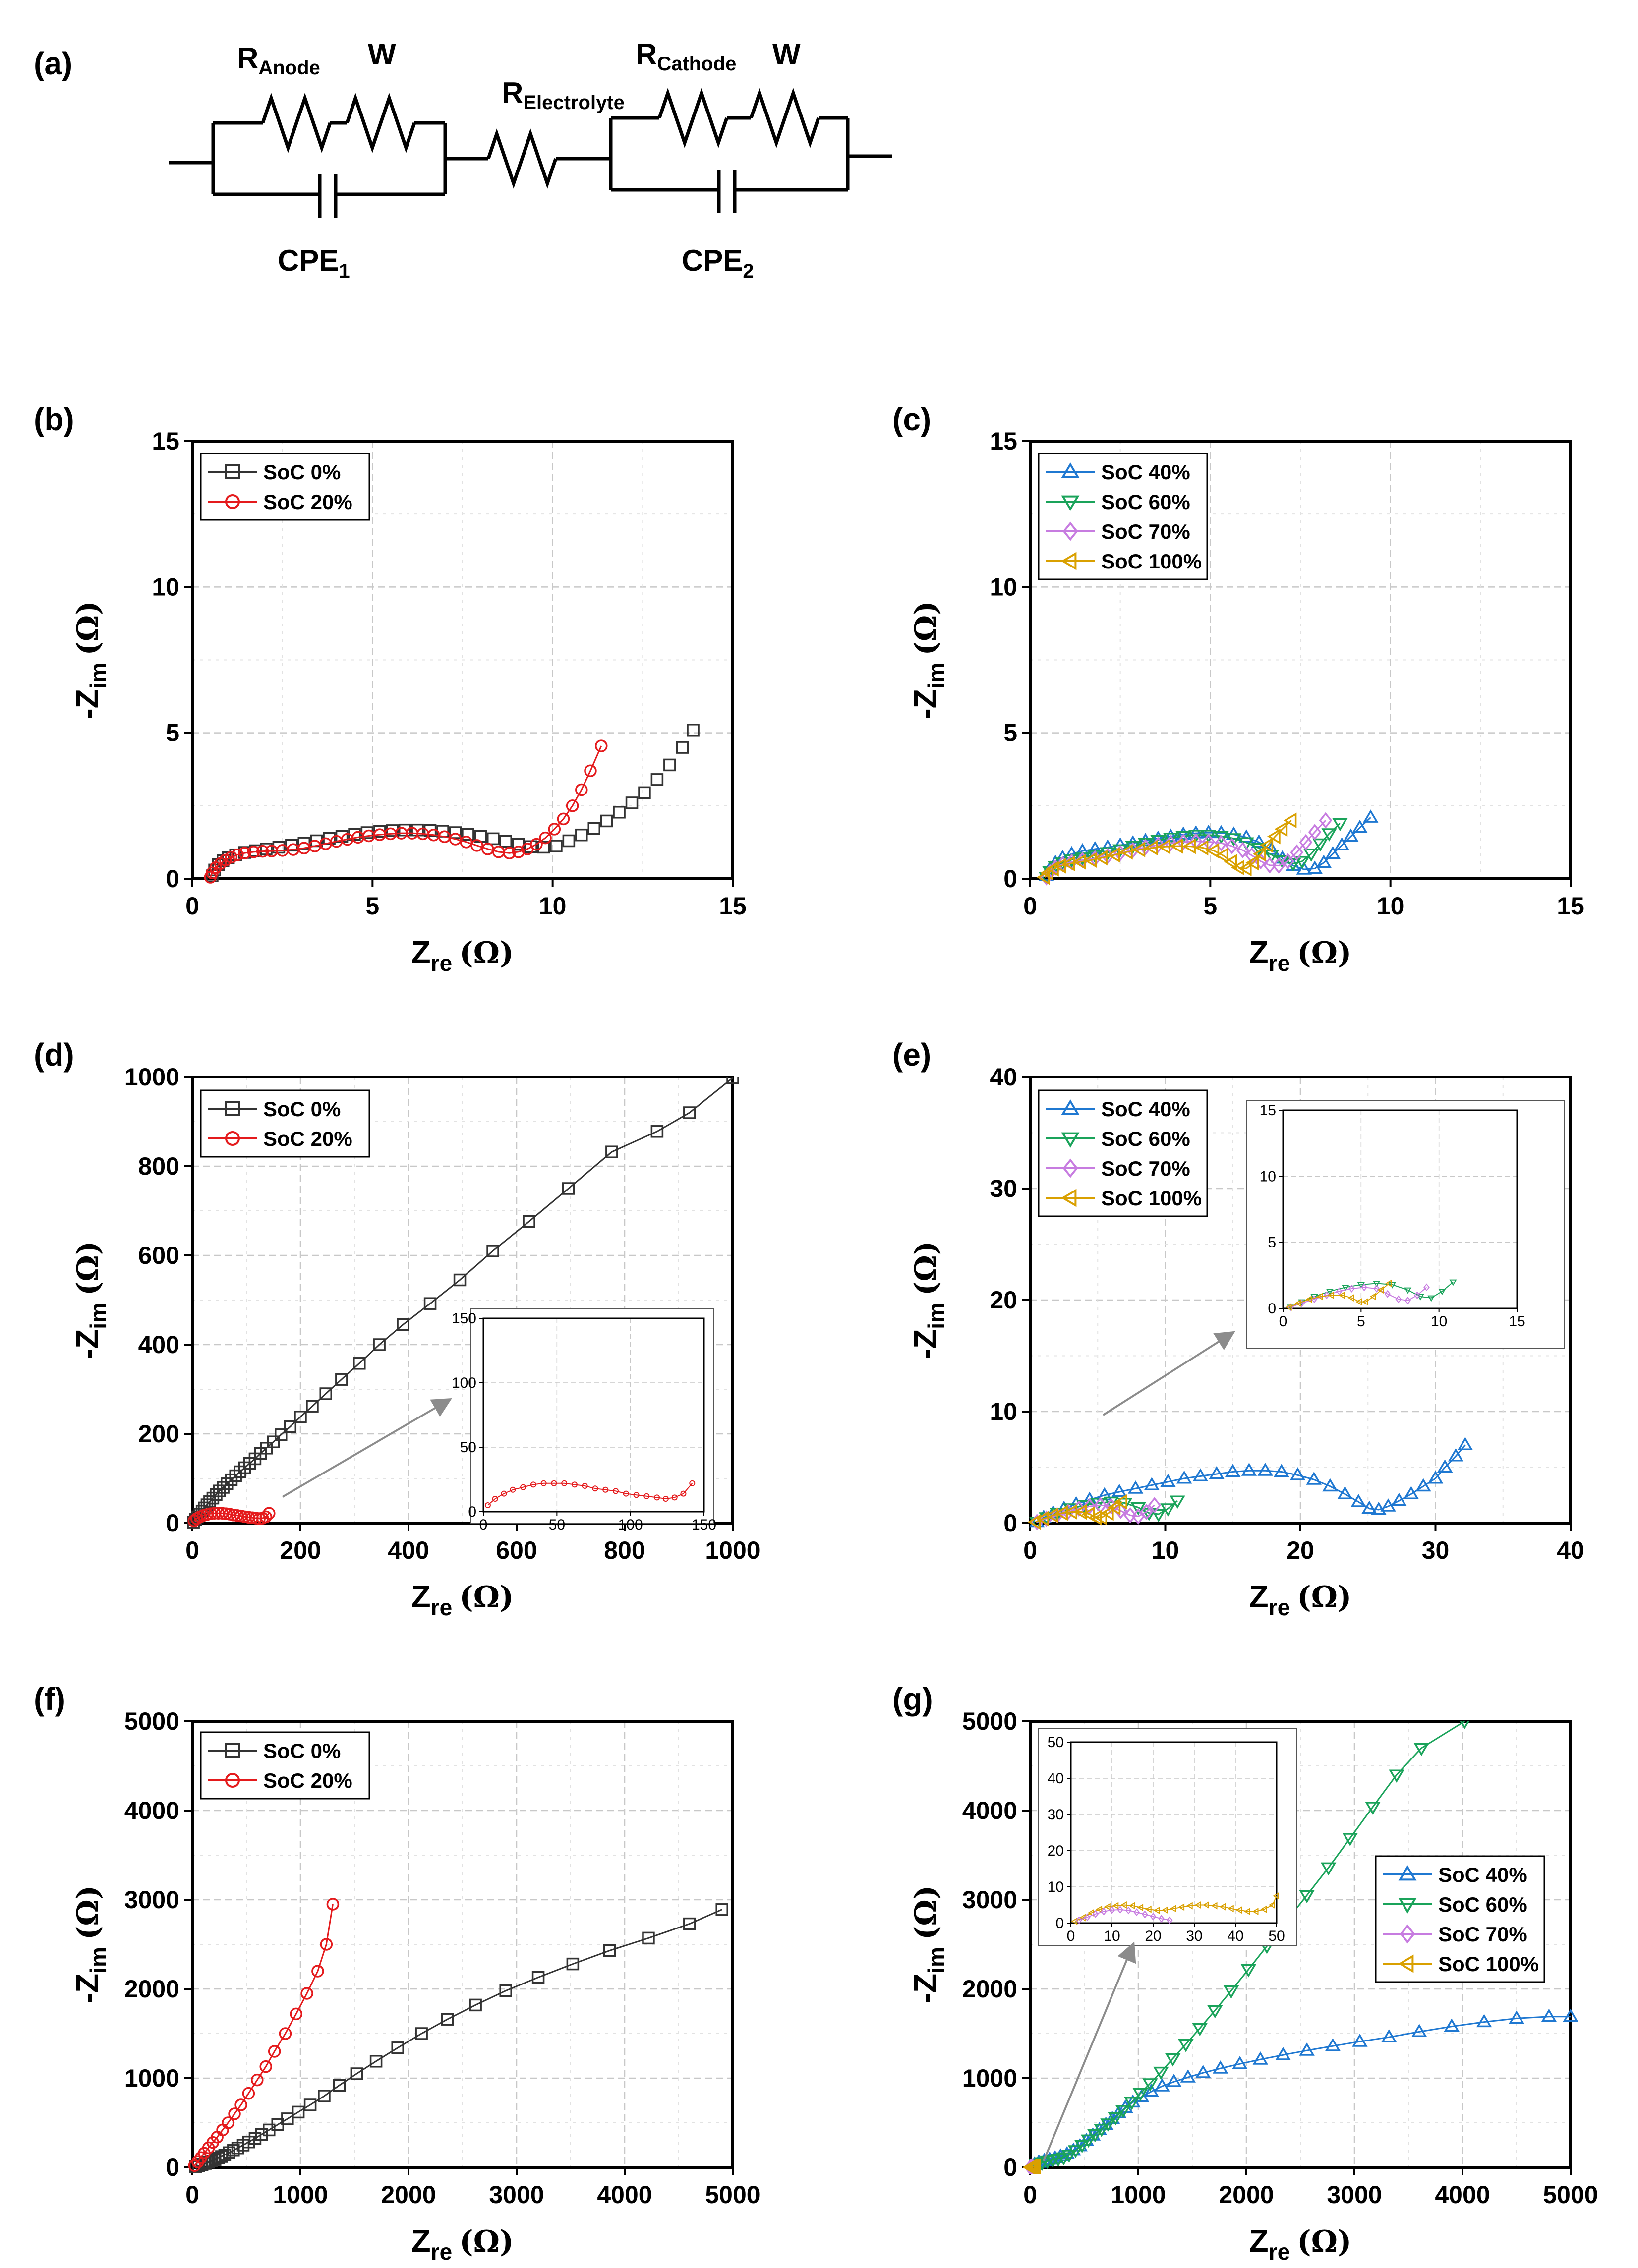 The image size is (1638, 2268). Describe the element at coordinates (49, 1699) in the screenshot. I see `panel-letter-f: (f)` at that location.